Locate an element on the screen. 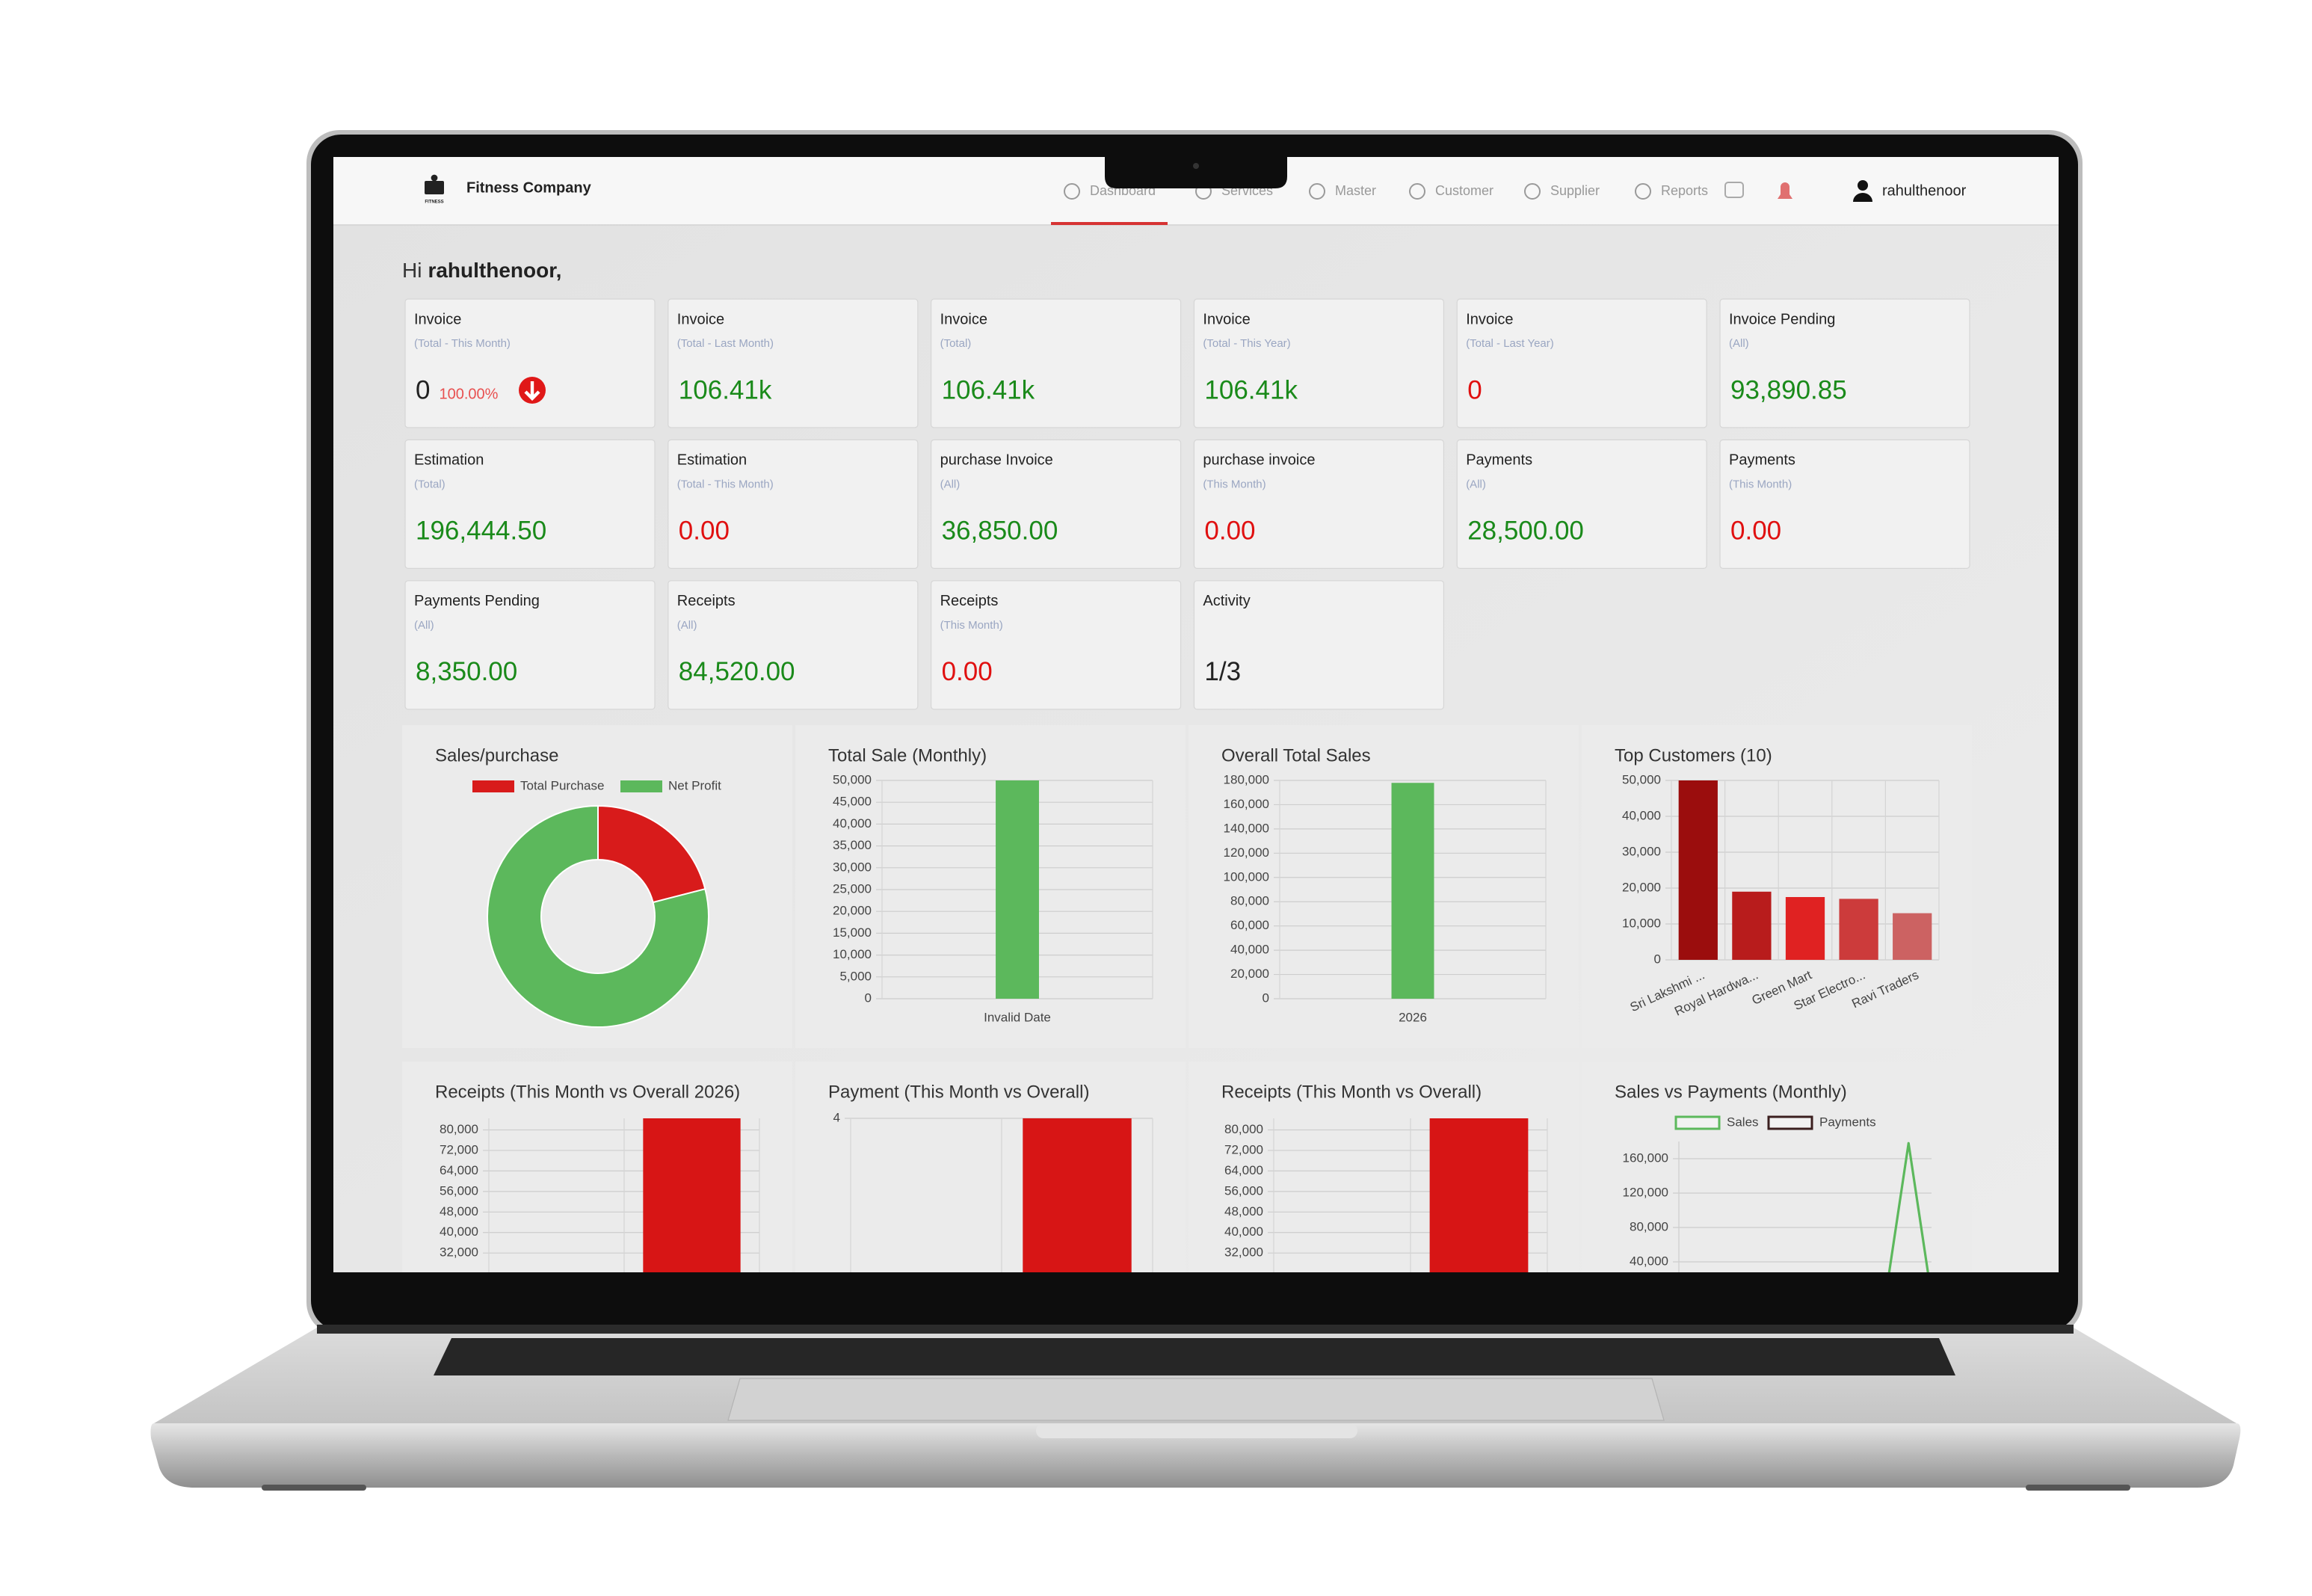 This screenshot has width=2312, height=1596. nav-item: Master is located at coordinates (1355, 190).